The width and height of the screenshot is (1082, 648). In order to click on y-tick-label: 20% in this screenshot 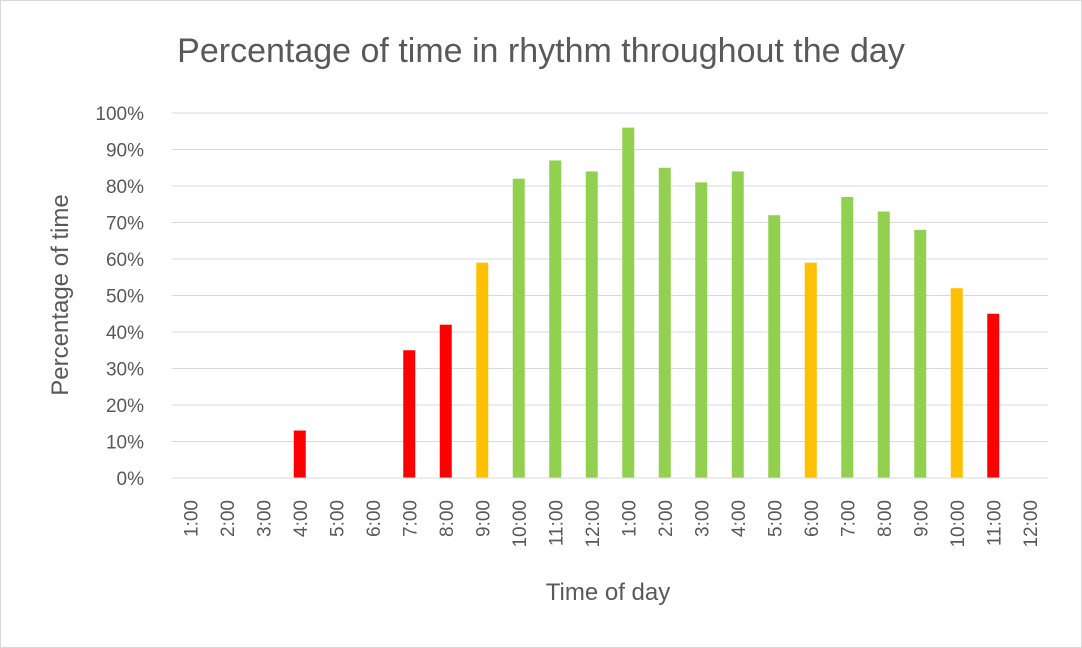, I will do `click(125, 406)`.